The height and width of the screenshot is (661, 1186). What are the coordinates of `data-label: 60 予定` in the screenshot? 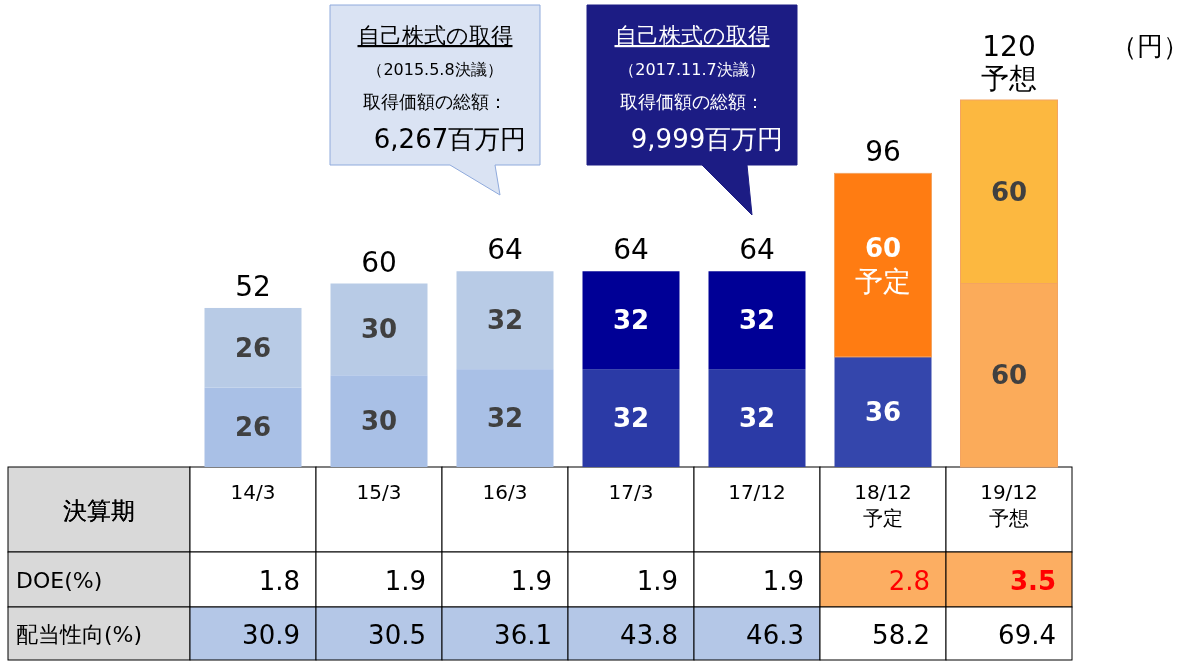 It's located at (883, 266).